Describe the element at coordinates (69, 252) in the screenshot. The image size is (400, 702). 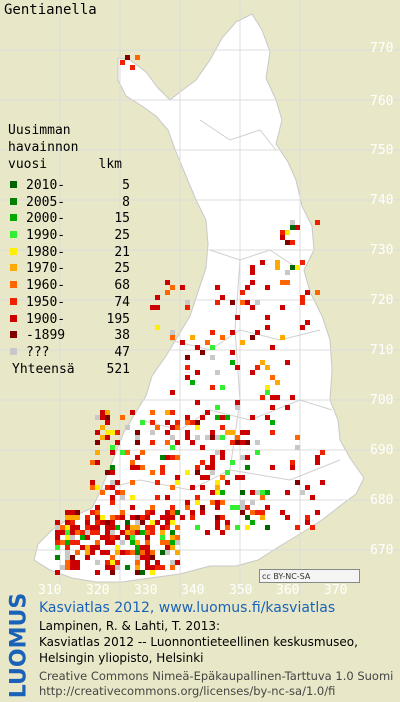
I see `legend-entry: 1980- 21` at that location.